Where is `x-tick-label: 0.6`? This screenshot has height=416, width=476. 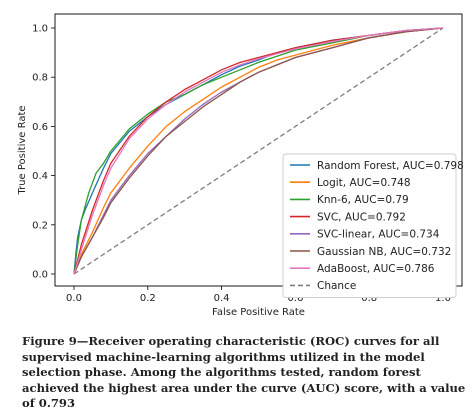
x-tick-label: 0.6 is located at coordinates (295, 298).